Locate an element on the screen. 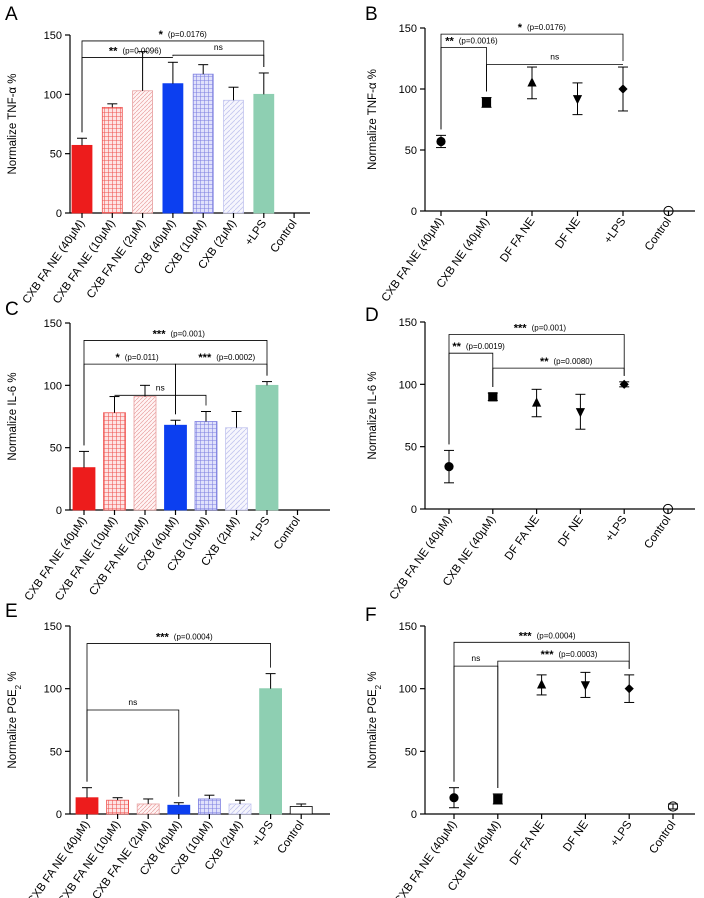 Image resolution: width=704 pixels, height=898 pixels. p-value: (p=0.0080) is located at coordinates (573, 361).